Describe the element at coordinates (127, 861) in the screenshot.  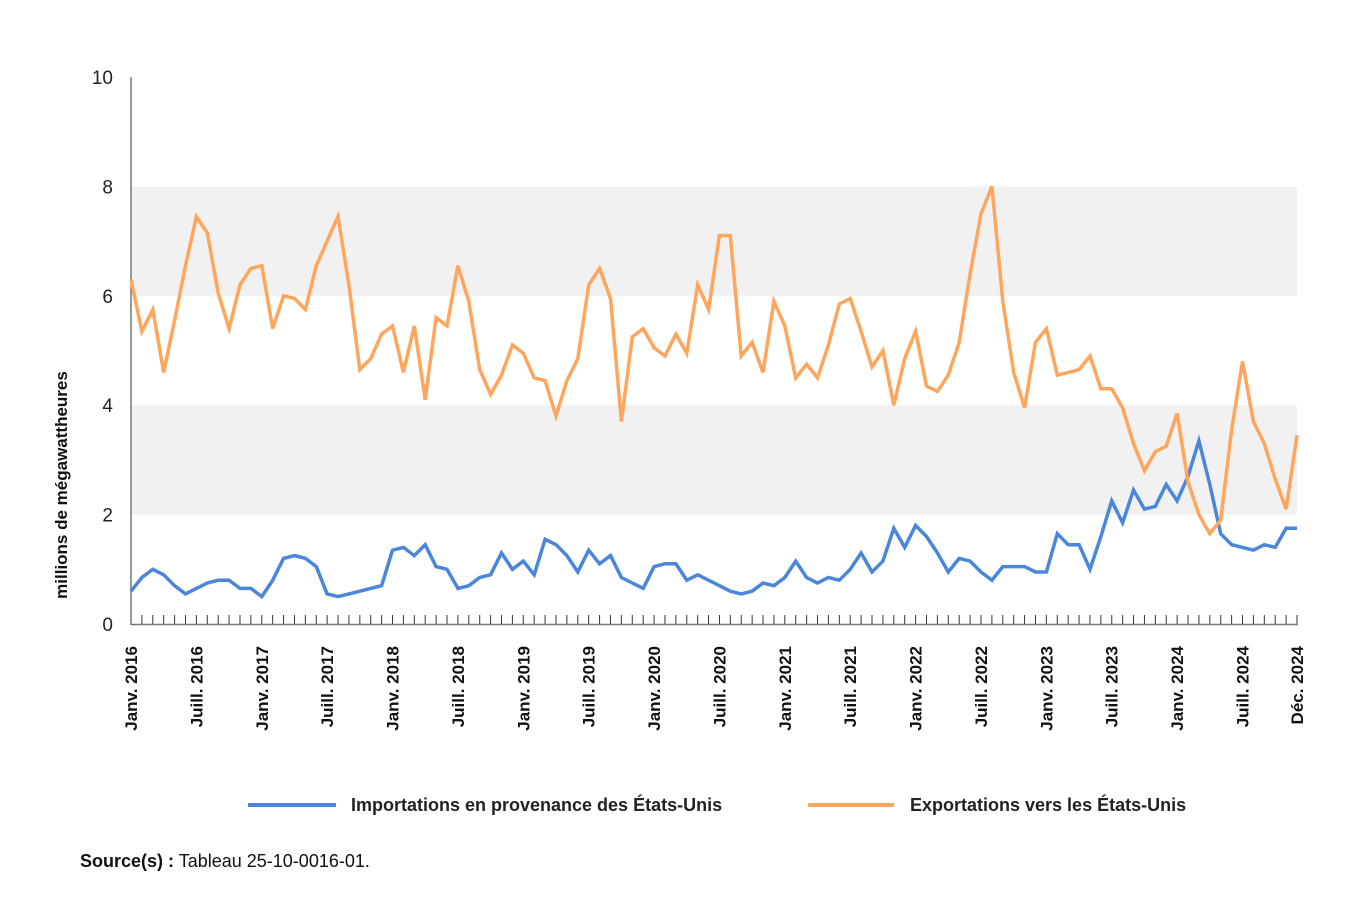
I see `source-label: Source(s) :` at that location.